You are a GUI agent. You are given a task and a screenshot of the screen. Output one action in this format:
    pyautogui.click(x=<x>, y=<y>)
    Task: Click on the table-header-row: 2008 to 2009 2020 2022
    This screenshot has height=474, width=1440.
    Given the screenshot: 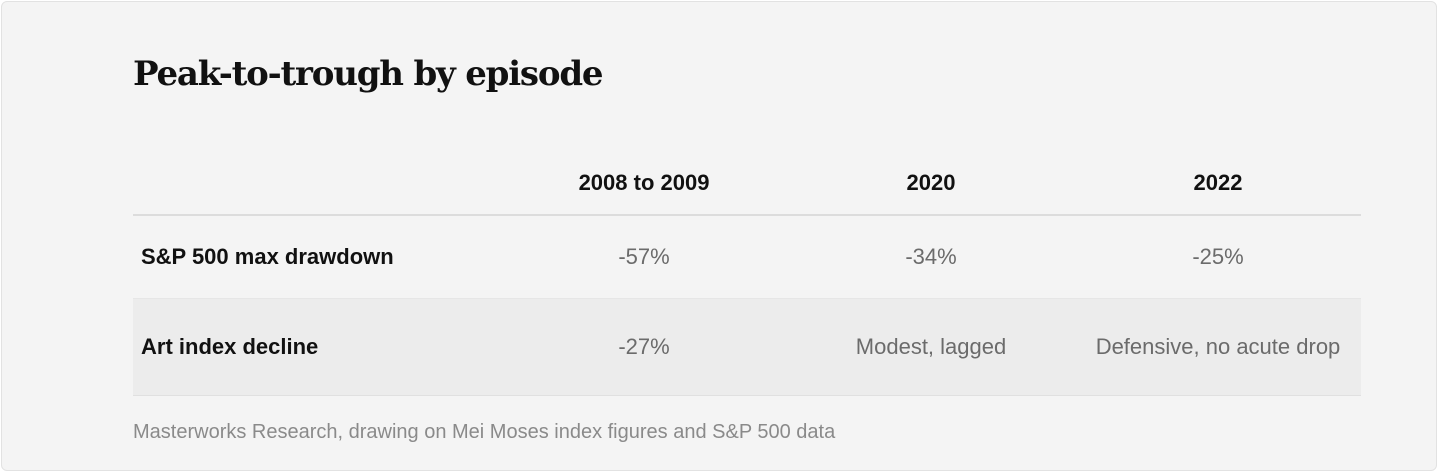 What is the action you would take?
    pyautogui.click(x=747, y=184)
    